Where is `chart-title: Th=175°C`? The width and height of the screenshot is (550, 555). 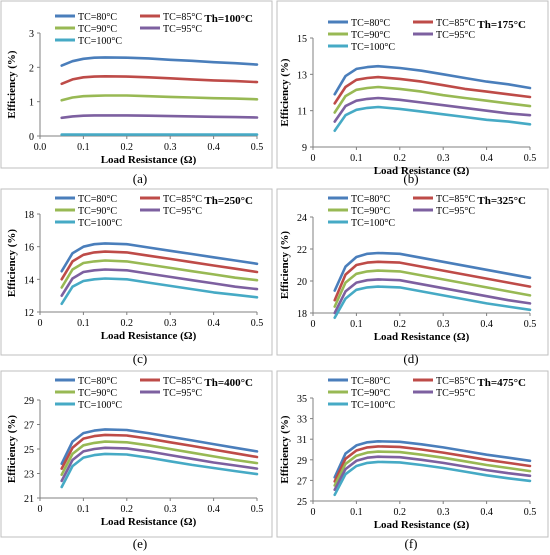
chart-title: Th=175°C is located at coordinates (501, 25).